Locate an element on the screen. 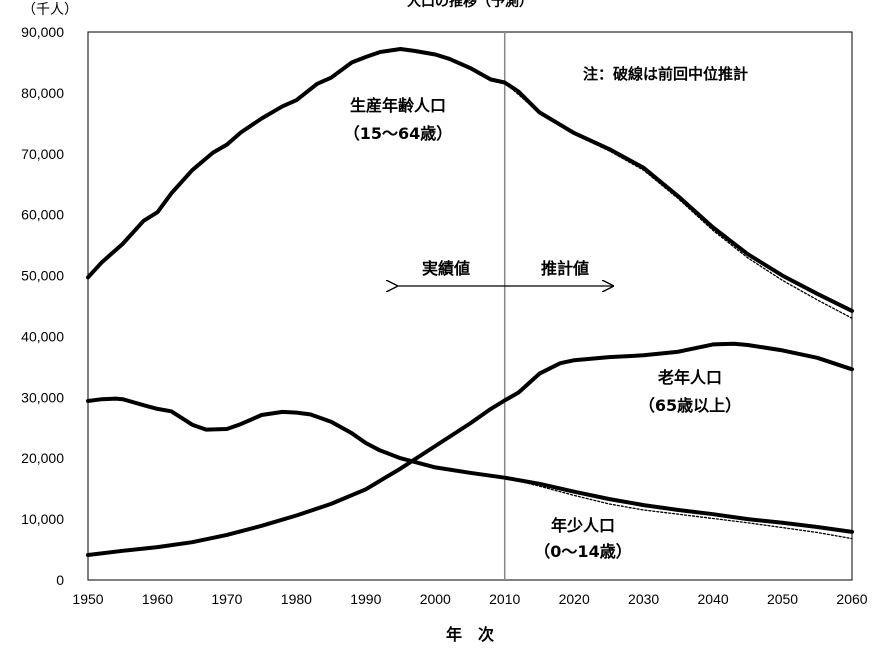  y-tick-label: 90,000 is located at coordinates (42, 32).